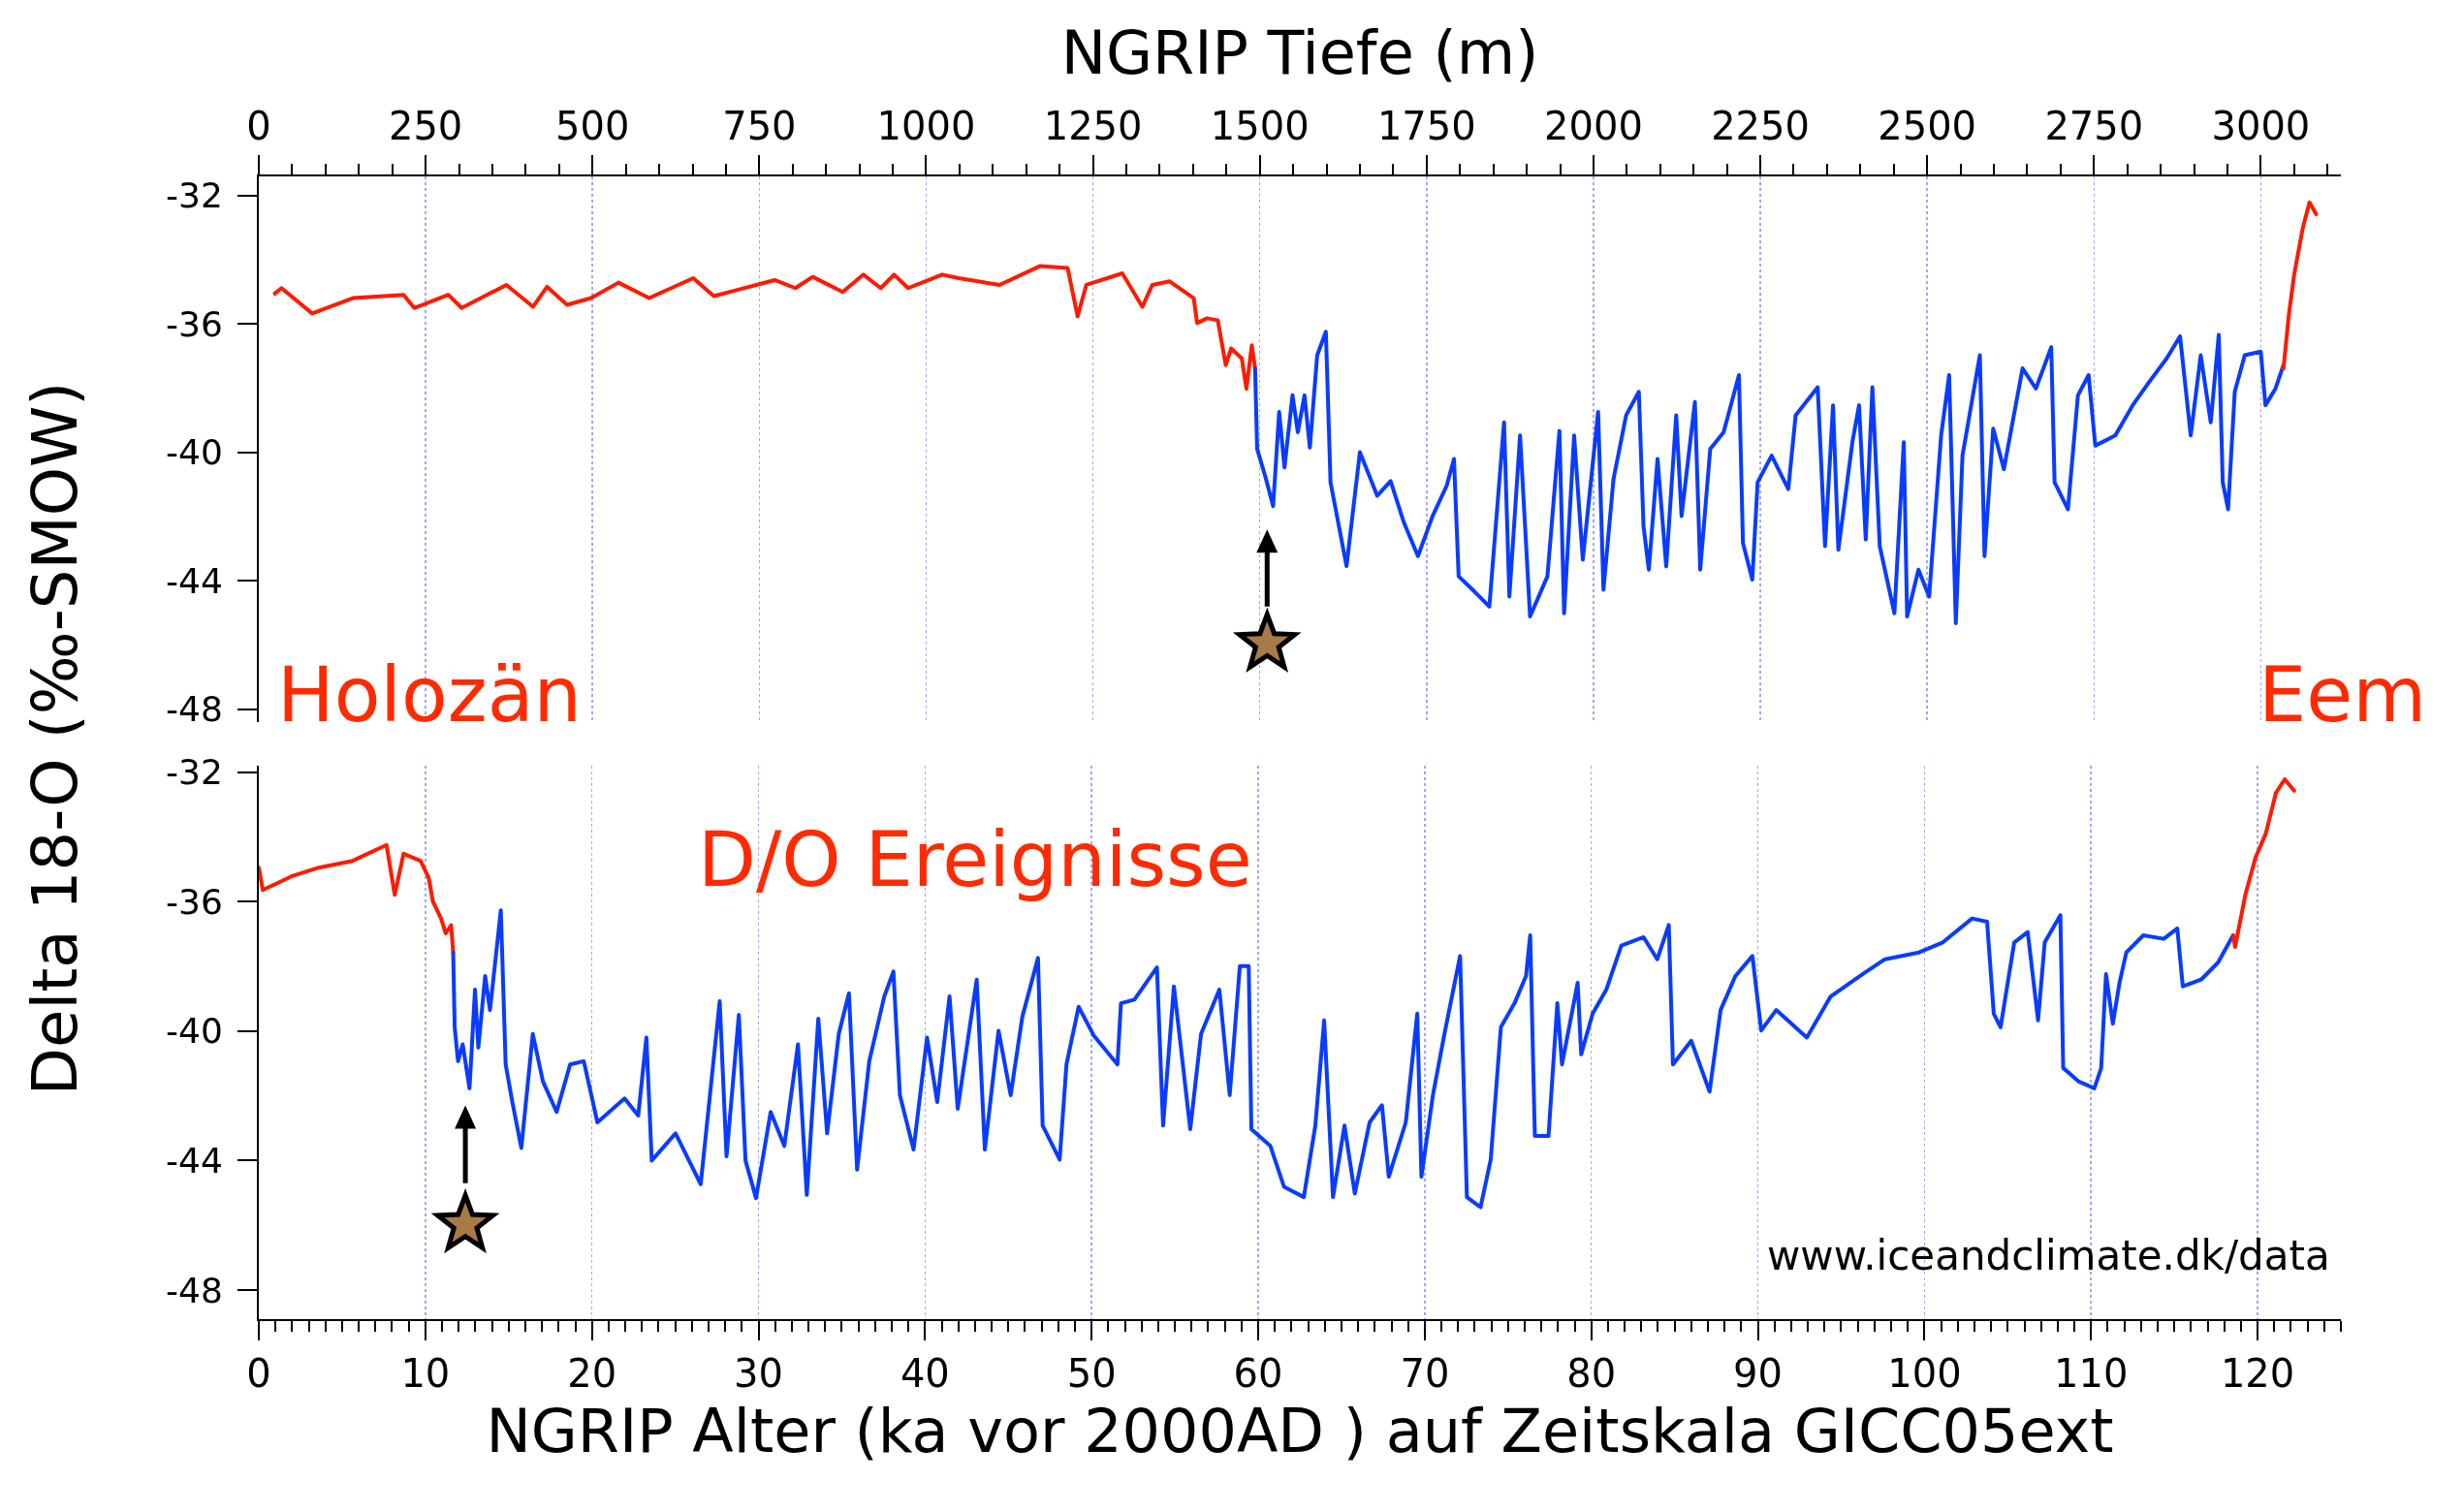 This screenshot has height=1512, width=2463. I want to click on x-tick-label: 500, so click(592, 126).